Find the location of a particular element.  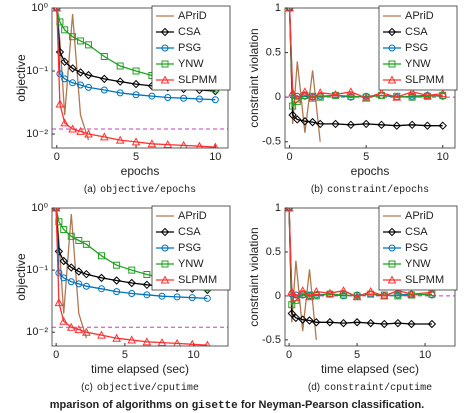

y-tick-label: 10⁰ is located at coordinates (39, 208).